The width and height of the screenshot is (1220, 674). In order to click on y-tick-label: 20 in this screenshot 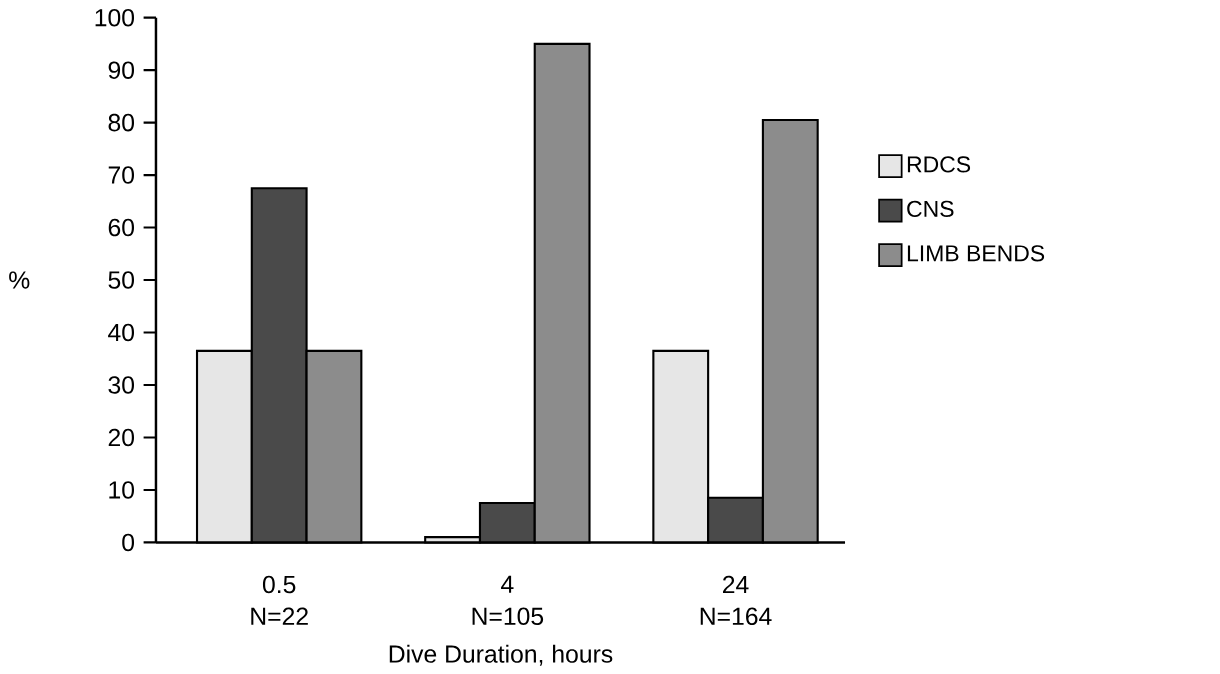, I will do `click(121, 437)`.